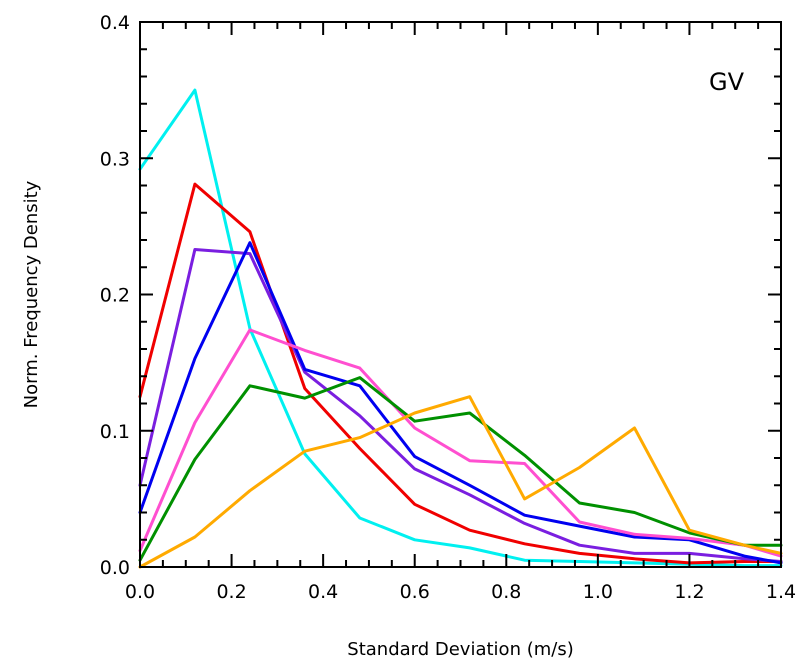 This screenshot has height=670, width=808. Describe the element at coordinates (781, 592) in the screenshot. I see `x-tick-label: 1.4` at that location.